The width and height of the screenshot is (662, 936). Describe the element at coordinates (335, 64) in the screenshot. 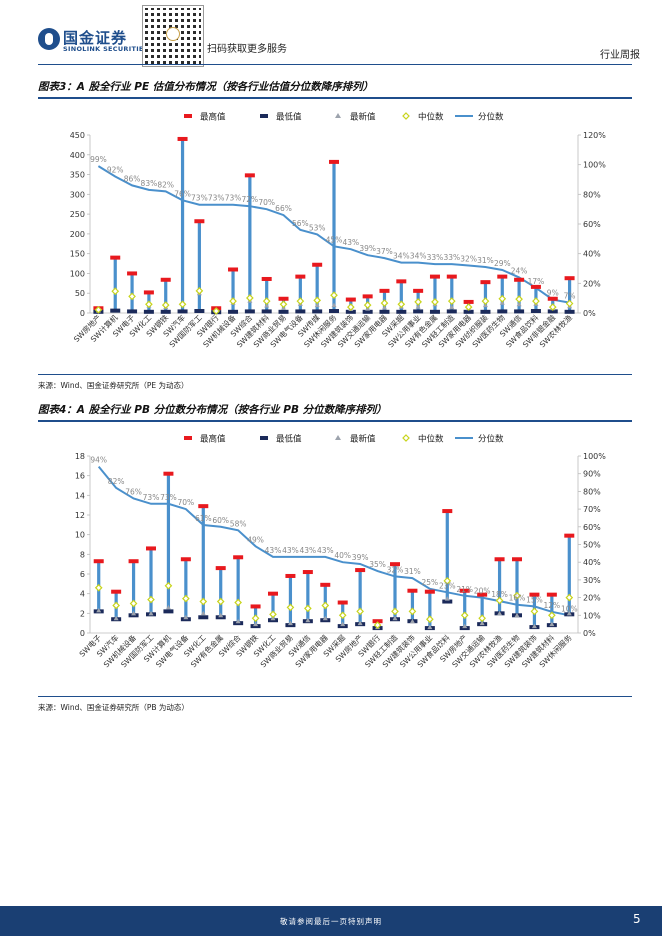

I see `header-divider` at that location.